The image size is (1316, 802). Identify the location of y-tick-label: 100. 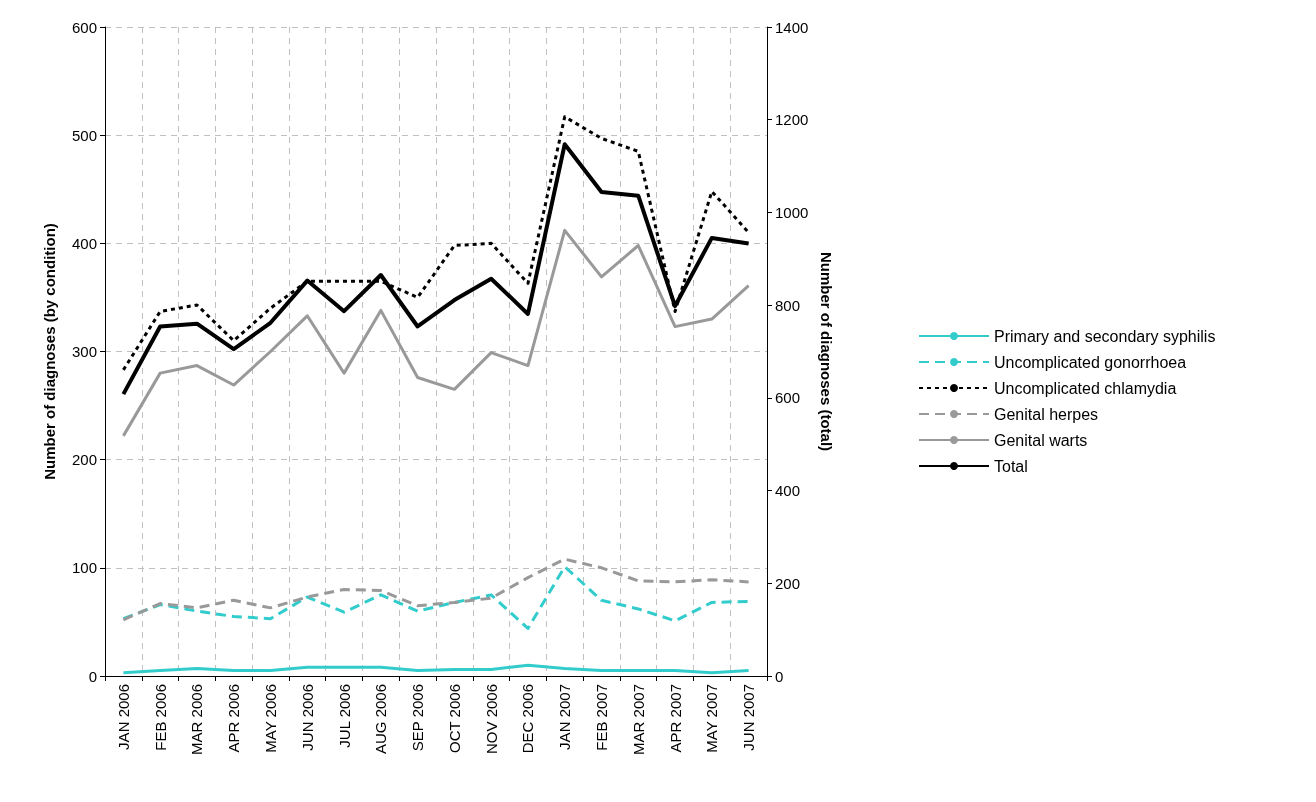
(84, 568).